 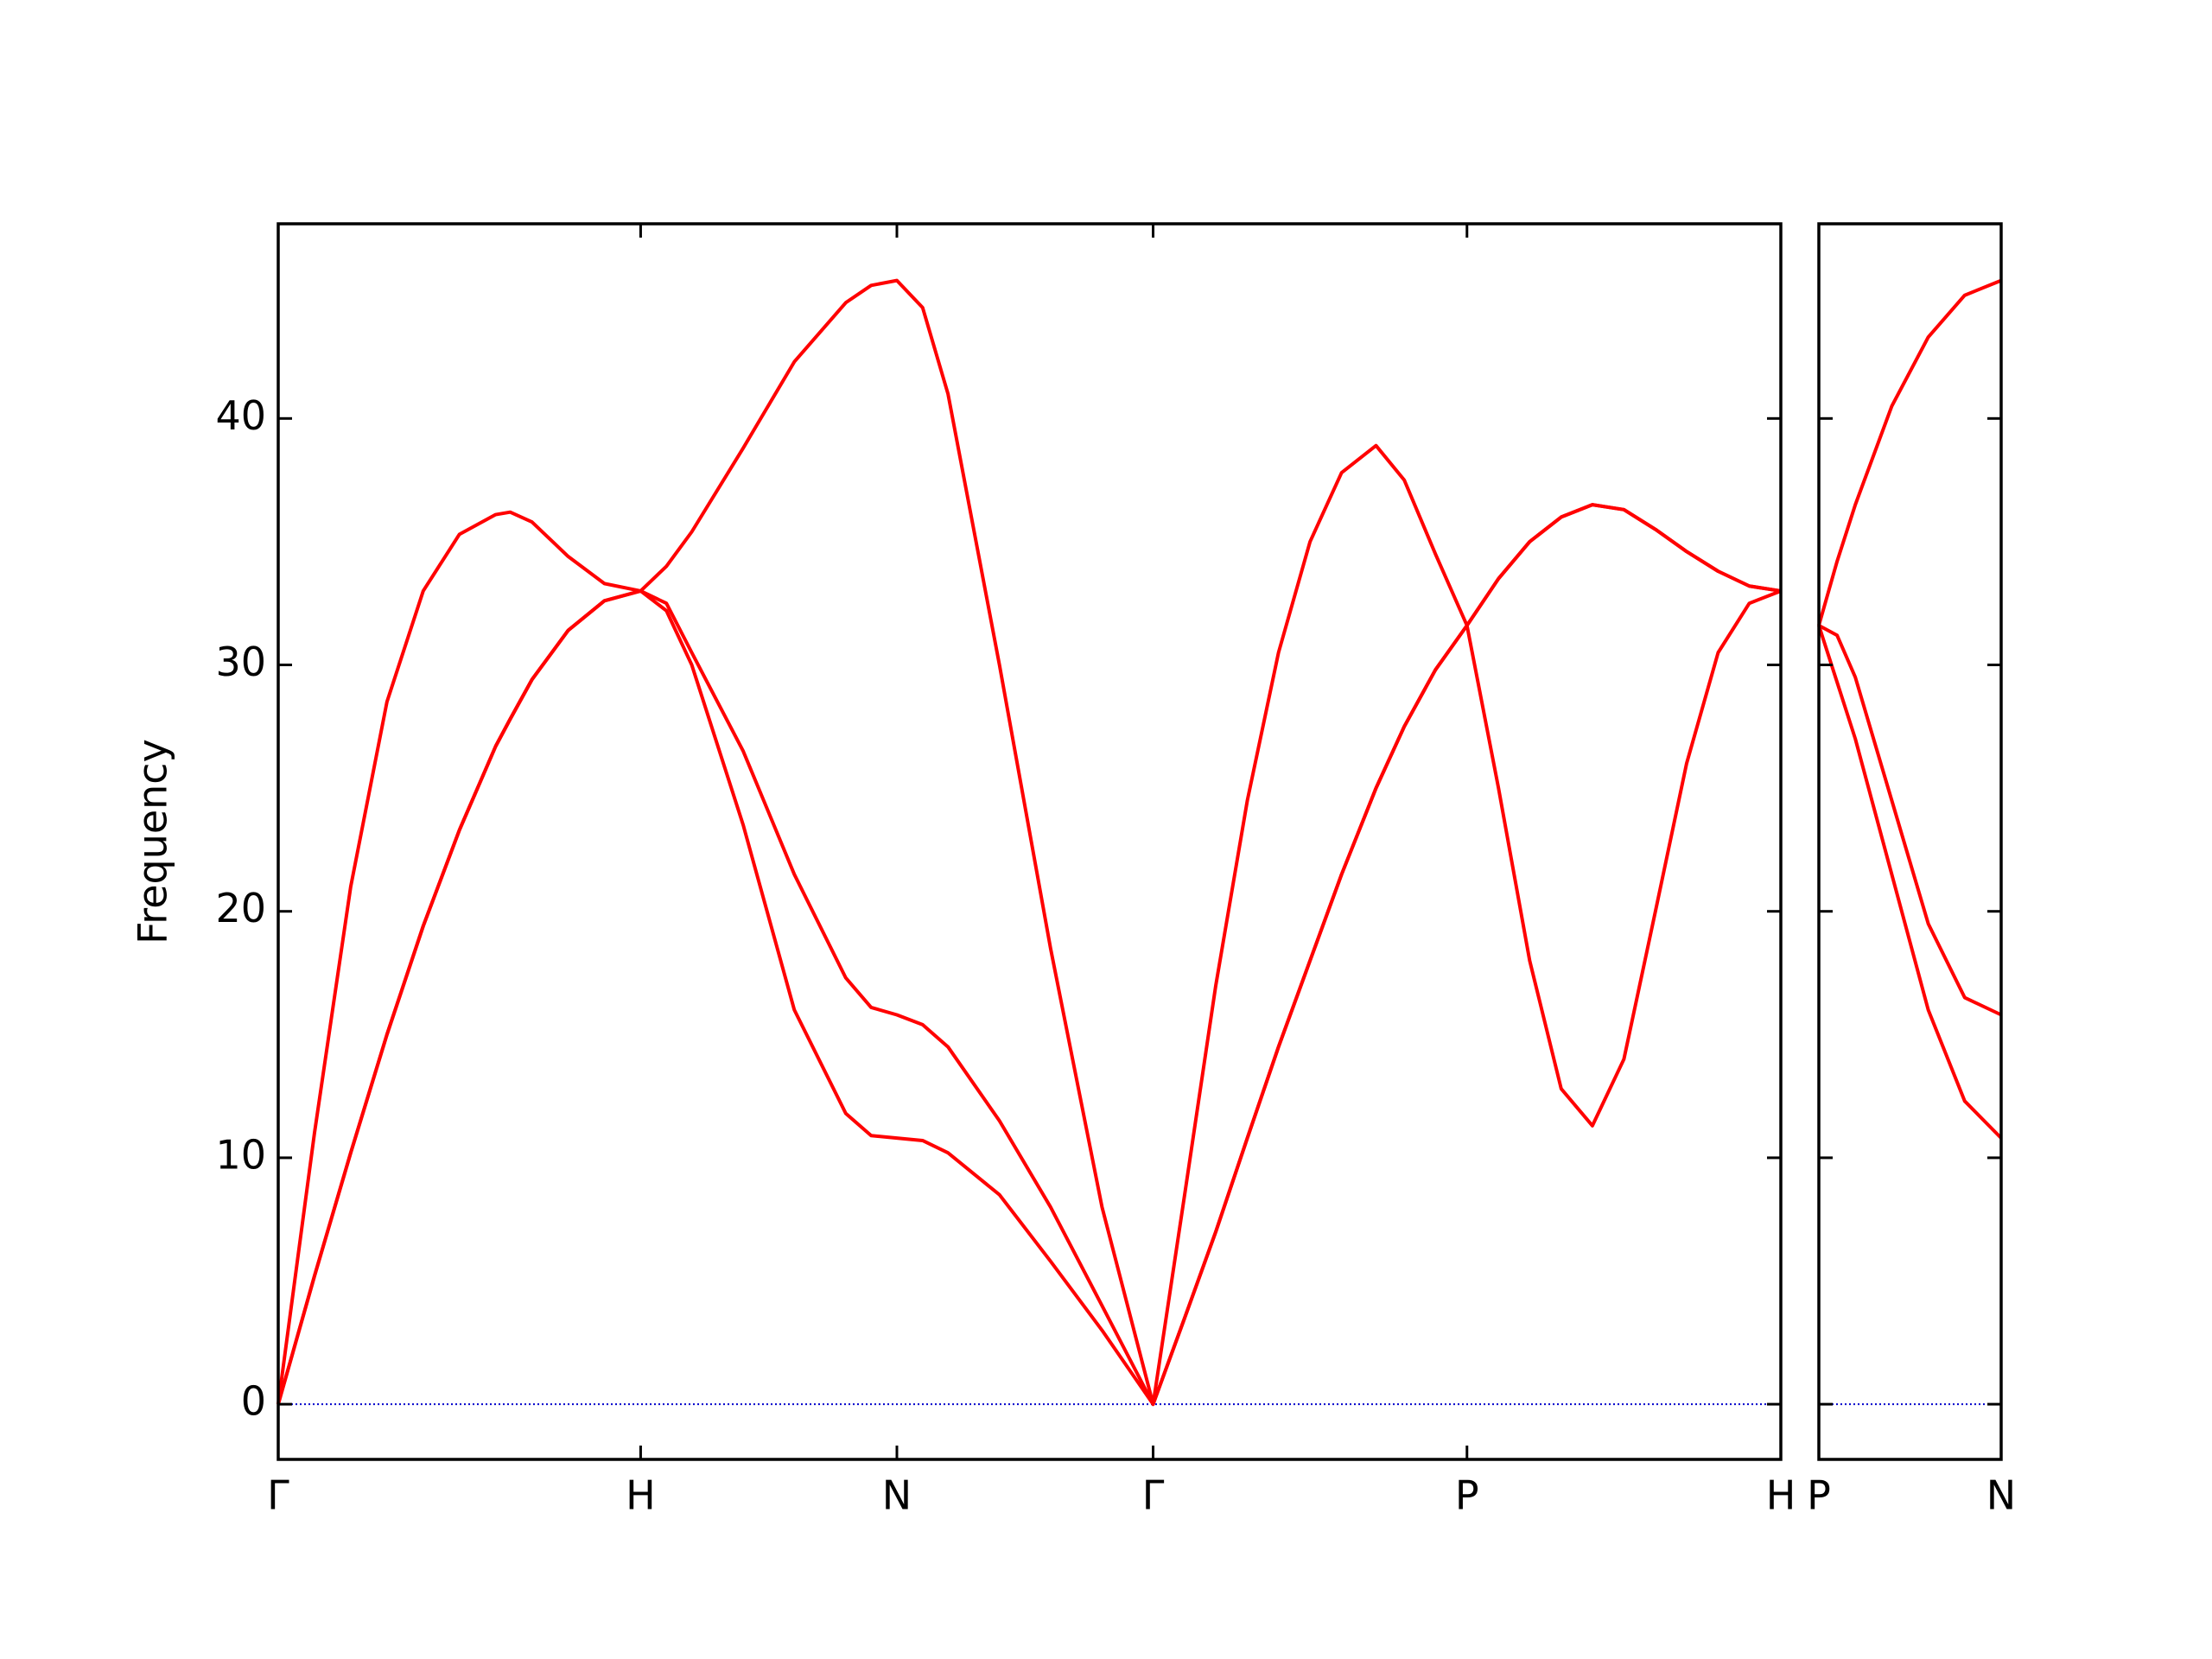 I want to click on plot-frame, so click(x=1910, y=841).